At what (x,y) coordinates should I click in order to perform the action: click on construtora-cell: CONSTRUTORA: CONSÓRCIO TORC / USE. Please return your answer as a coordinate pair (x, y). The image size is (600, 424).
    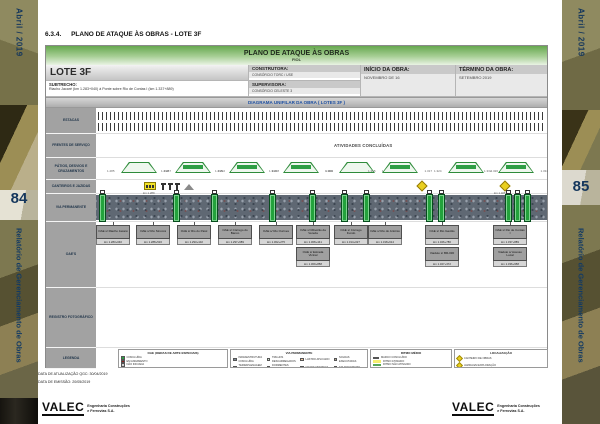
    Looking at the image, I should click on (304, 73).